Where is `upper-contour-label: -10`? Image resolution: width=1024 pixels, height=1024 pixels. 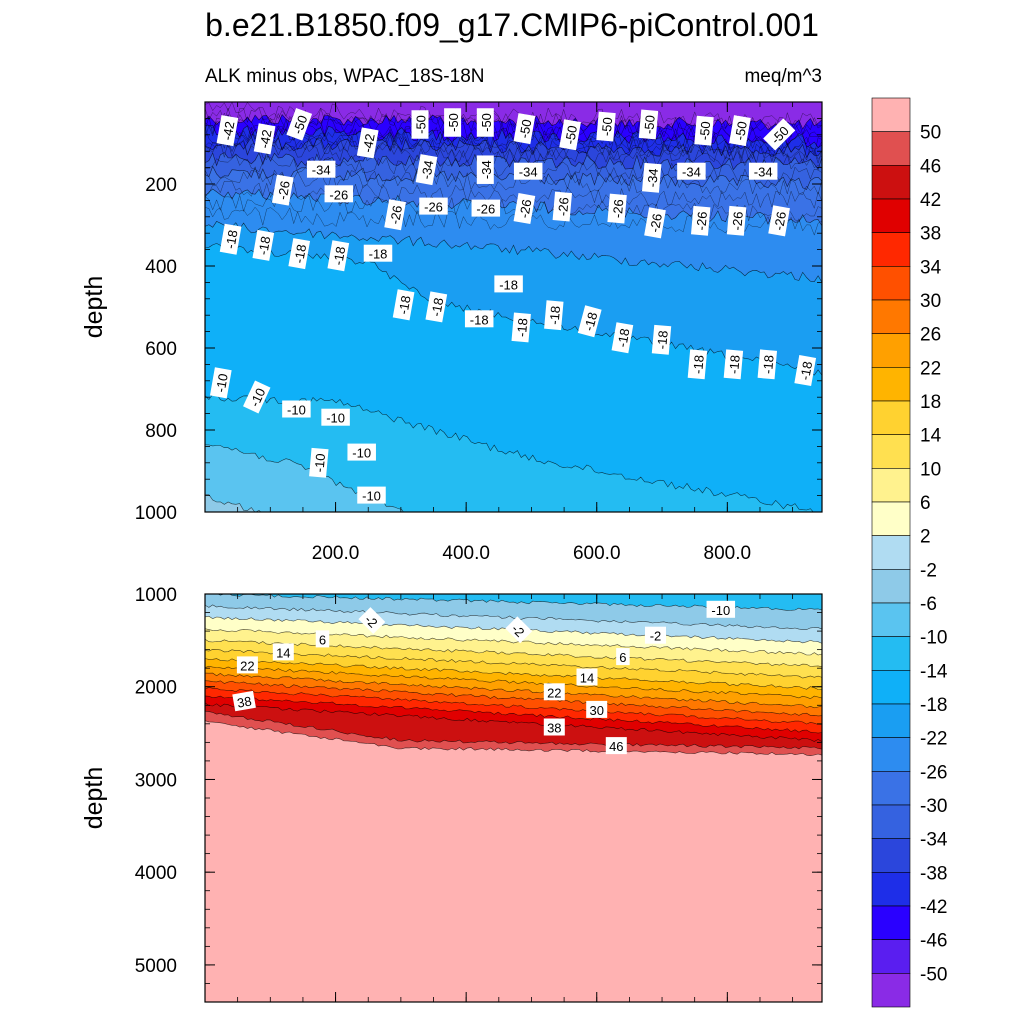 upper-contour-label: -10 is located at coordinates (335, 417).